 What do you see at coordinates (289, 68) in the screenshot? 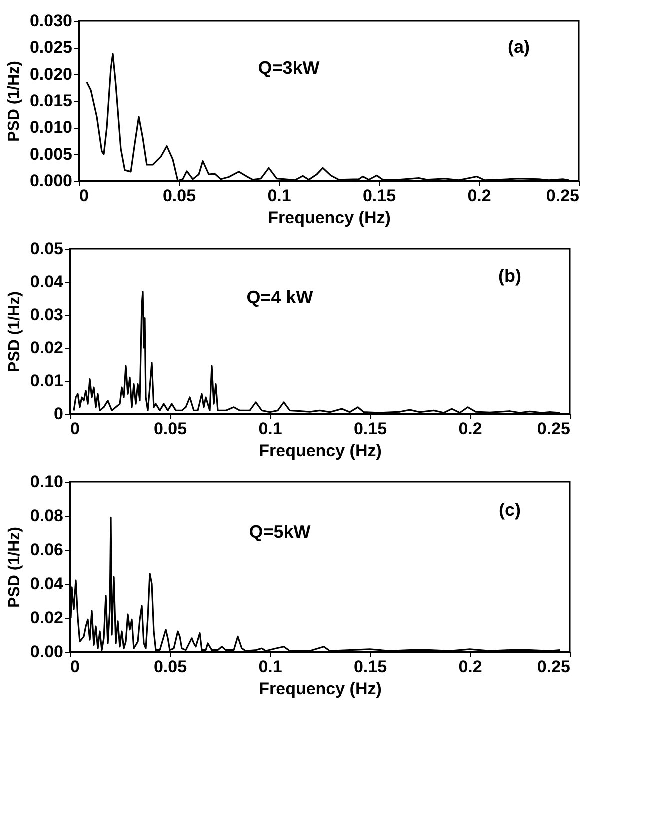
I see `annotation: Q=3kW` at bounding box center [289, 68].